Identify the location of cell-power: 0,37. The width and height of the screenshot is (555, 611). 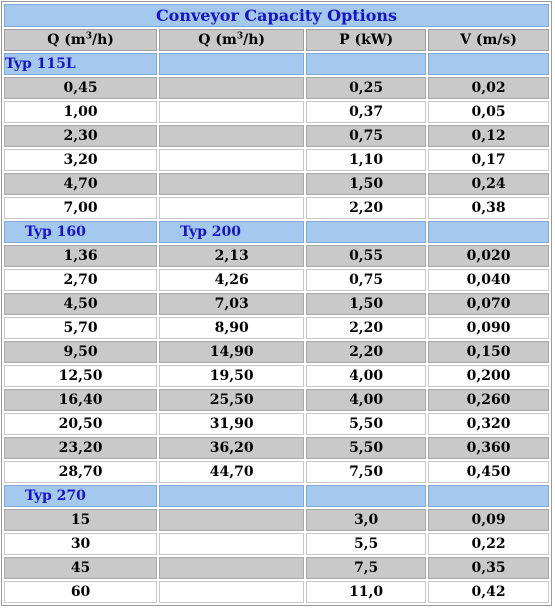
(366, 112).